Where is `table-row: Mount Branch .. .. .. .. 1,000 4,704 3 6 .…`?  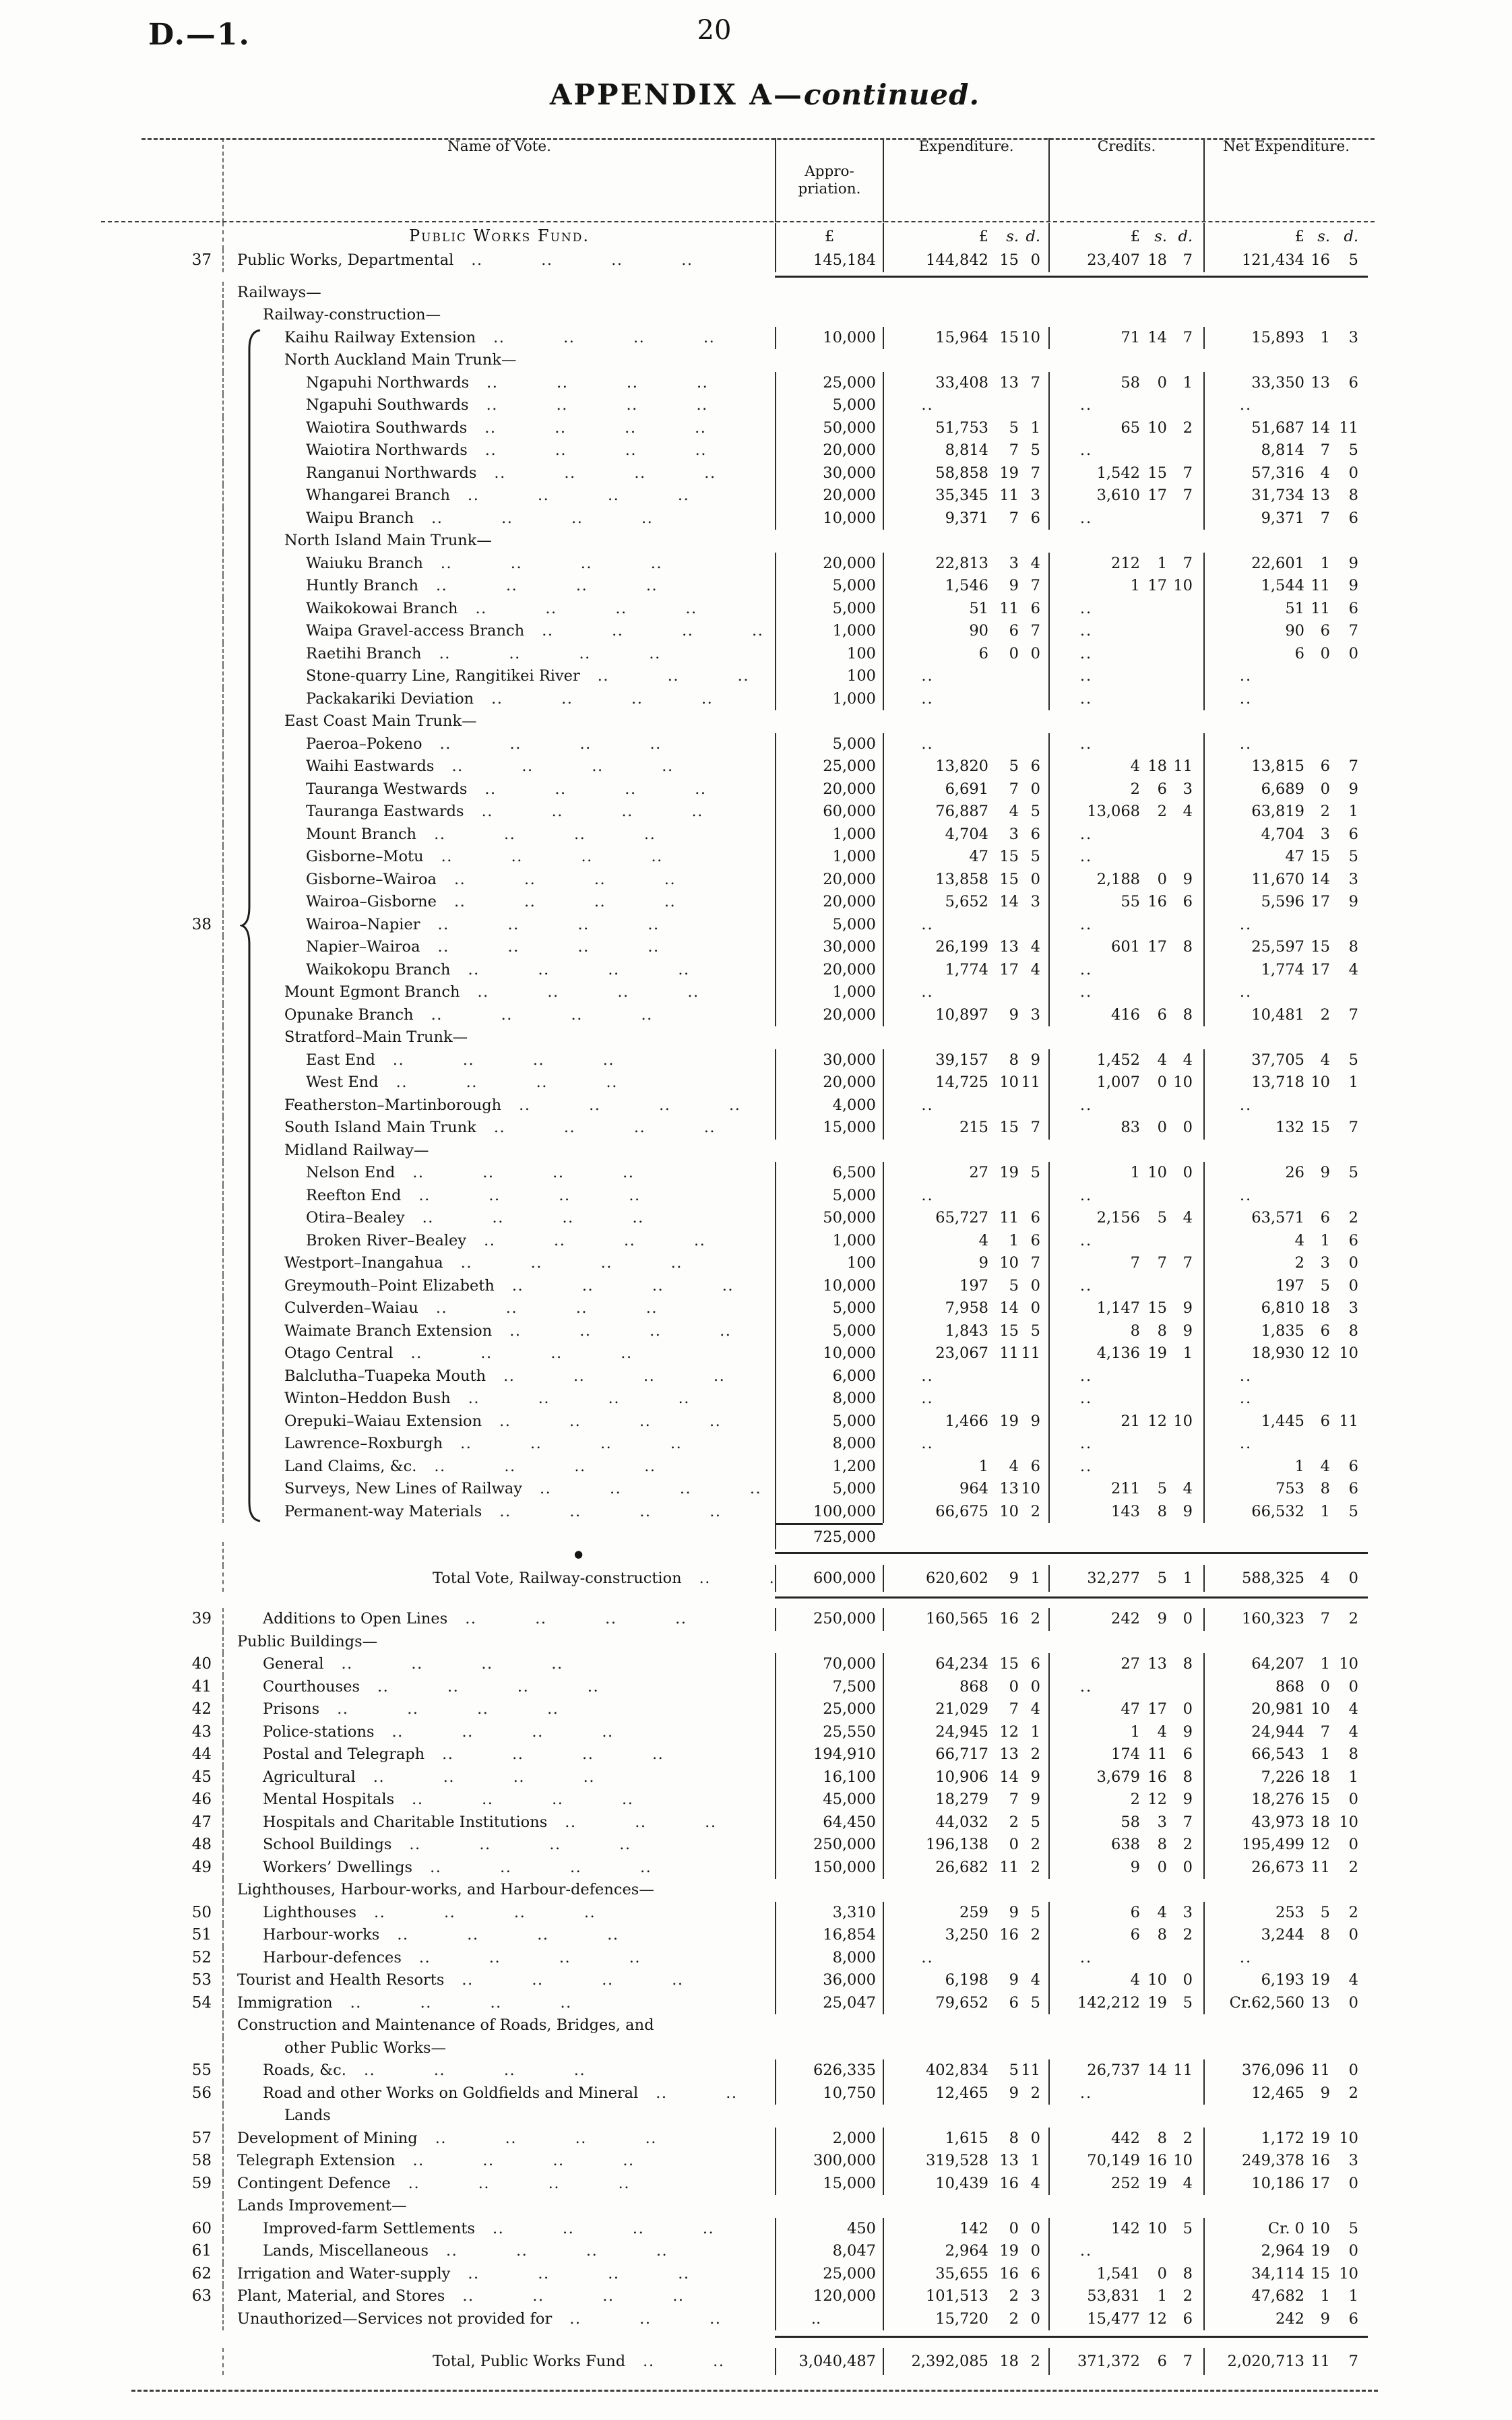 table-row: Mount Branch .. .. .. .. 1,000 4,704 3 6 .… is located at coordinates (763, 834).